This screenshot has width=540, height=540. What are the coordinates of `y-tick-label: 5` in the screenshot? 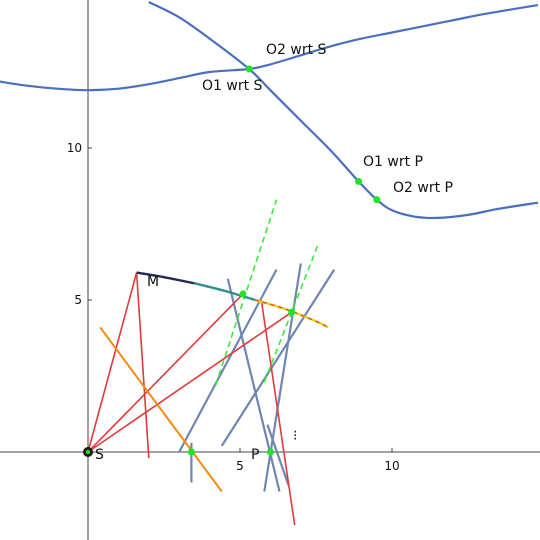 It's located at (78, 300).